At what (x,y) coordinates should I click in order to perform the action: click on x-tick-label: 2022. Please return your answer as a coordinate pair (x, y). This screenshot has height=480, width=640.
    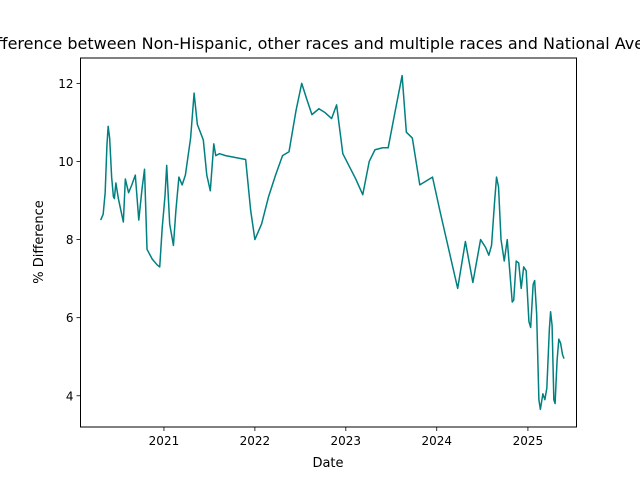
    Looking at the image, I should click on (255, 441).